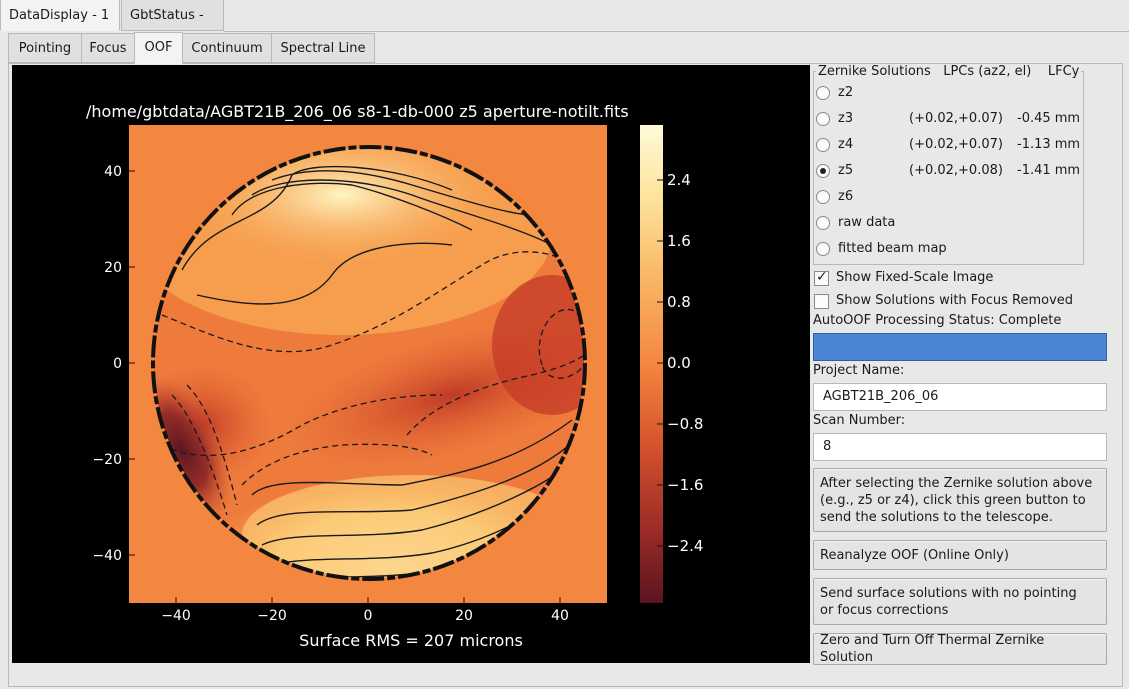 The width and height of the screenshot is (1129, 689). I want to click on radio-z2: z2, so click(951, 94).